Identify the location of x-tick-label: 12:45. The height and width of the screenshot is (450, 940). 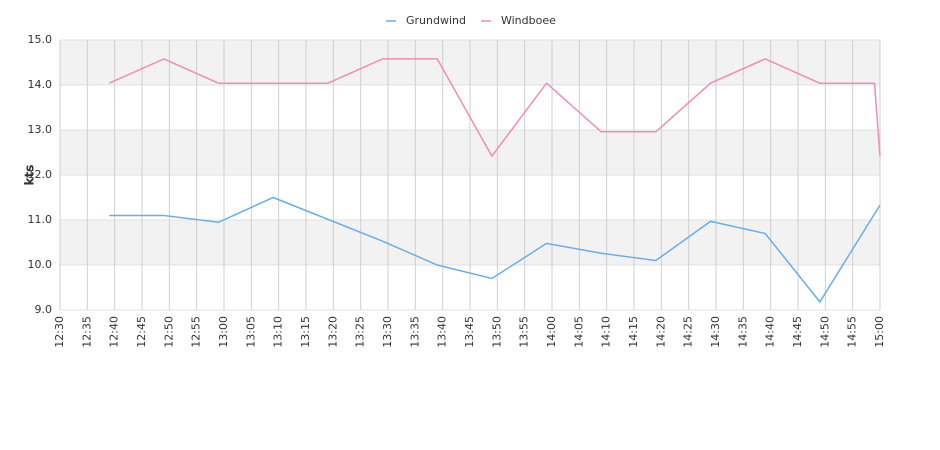
(141, 332).